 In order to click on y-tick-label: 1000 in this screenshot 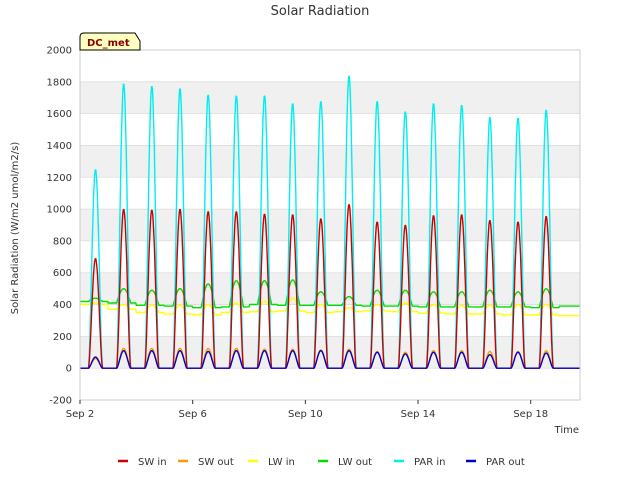, I will do `click(59, 210)`.